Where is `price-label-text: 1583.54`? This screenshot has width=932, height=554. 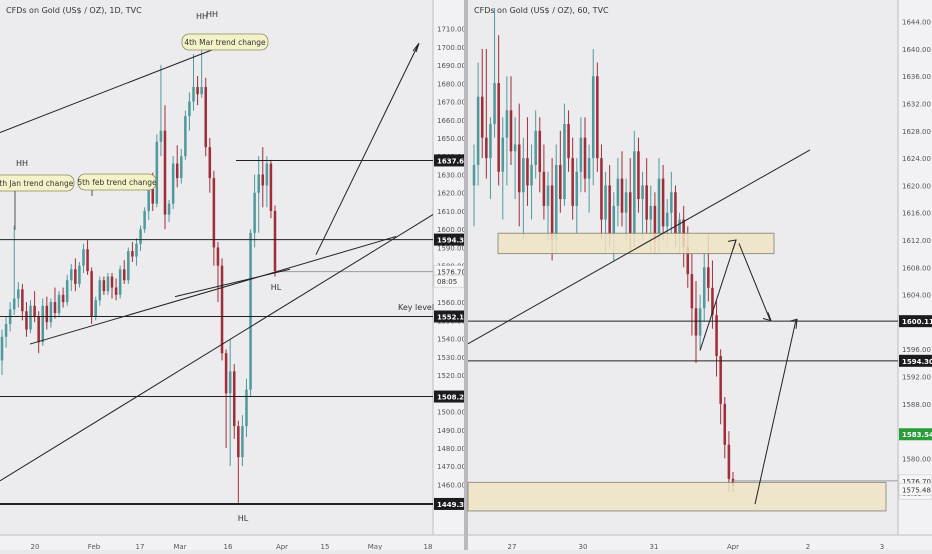 price-label-text: 1583.54 is located at coordinates (917, 435).